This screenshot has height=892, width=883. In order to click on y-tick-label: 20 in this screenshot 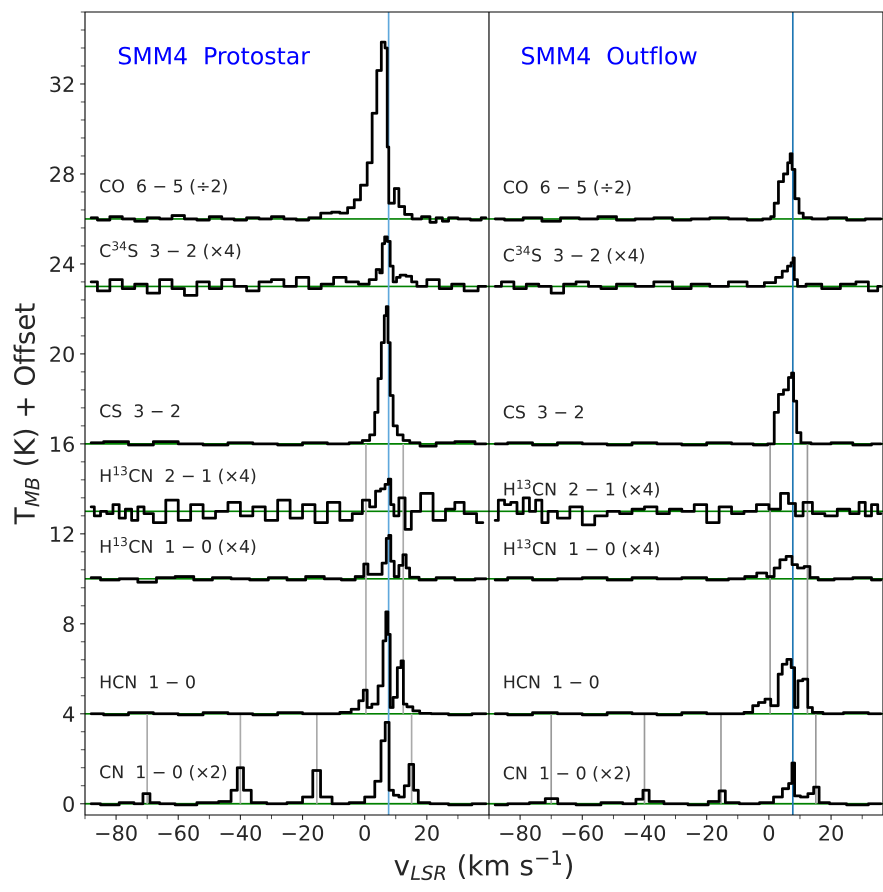, I will do `click(62, 354)`.